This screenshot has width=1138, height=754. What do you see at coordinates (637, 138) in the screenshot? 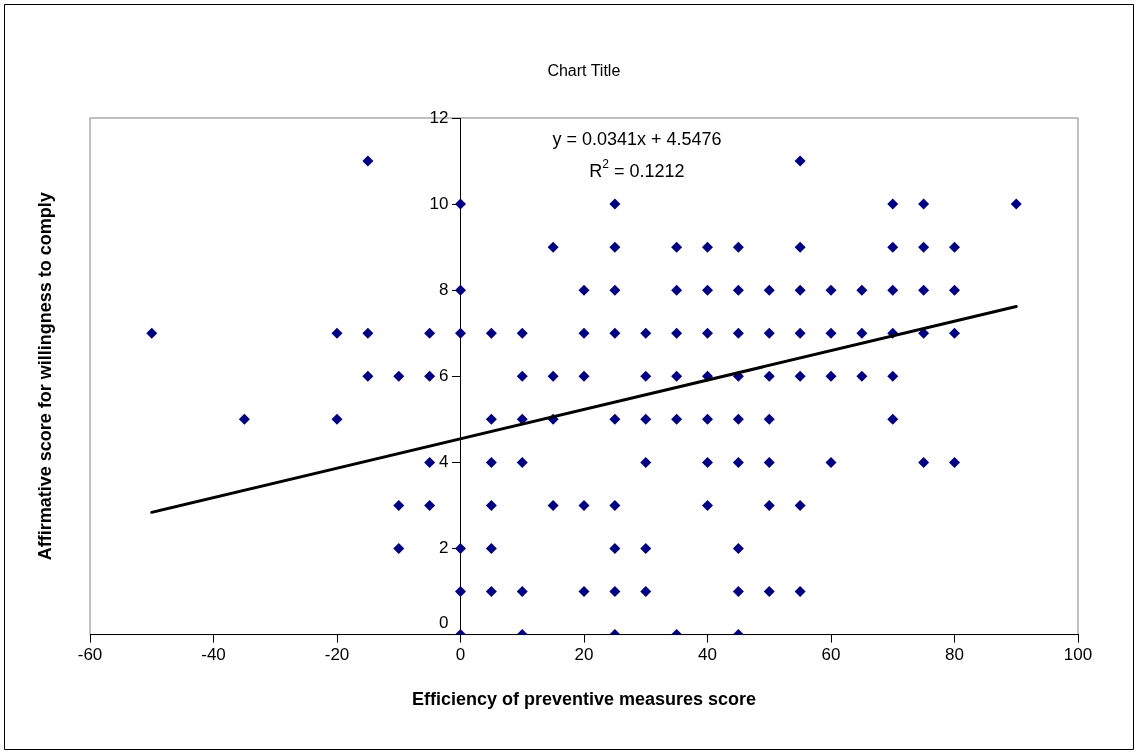
I see `annotation: y = 0.0341x + 4.5476` at bounding box center [637, 138].